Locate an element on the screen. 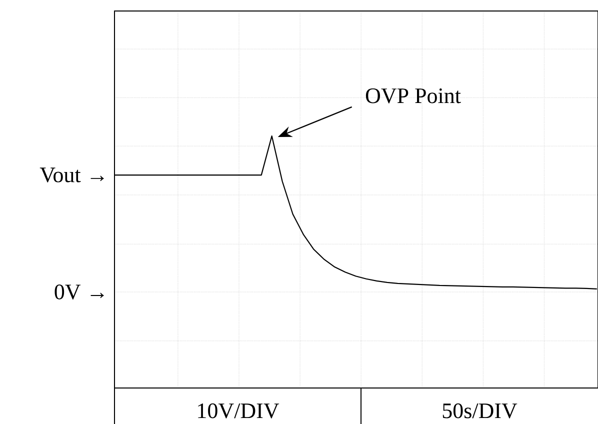 This screenshot has height=424, width=598. text: Vout → is located at coordinates (72, 175).